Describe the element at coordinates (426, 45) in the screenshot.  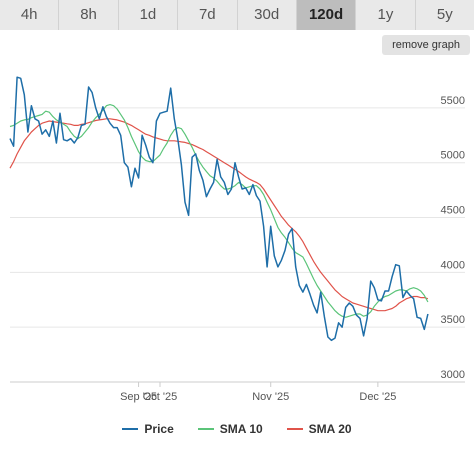
I see `remove-graph-button: remove graph` at that location.